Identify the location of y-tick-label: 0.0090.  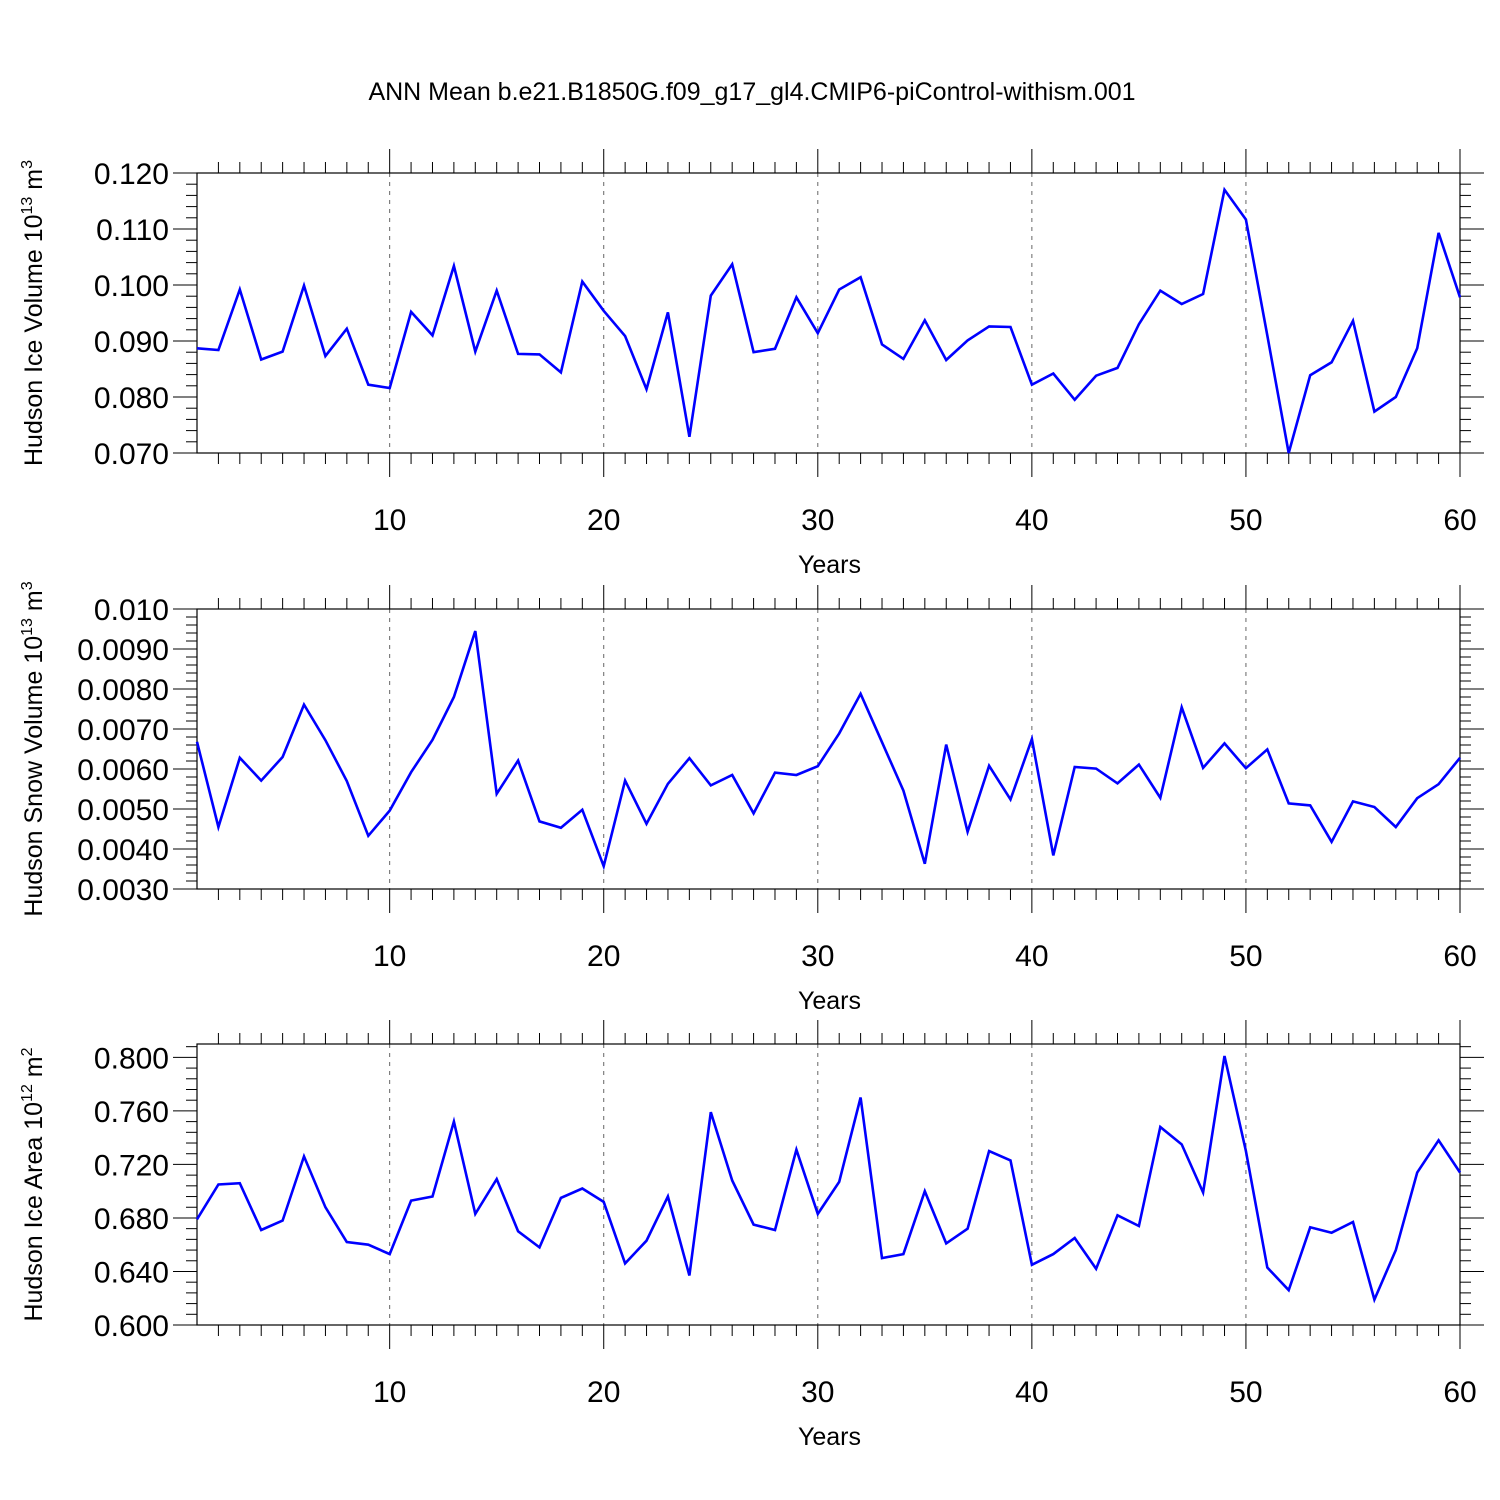
(123, 650).